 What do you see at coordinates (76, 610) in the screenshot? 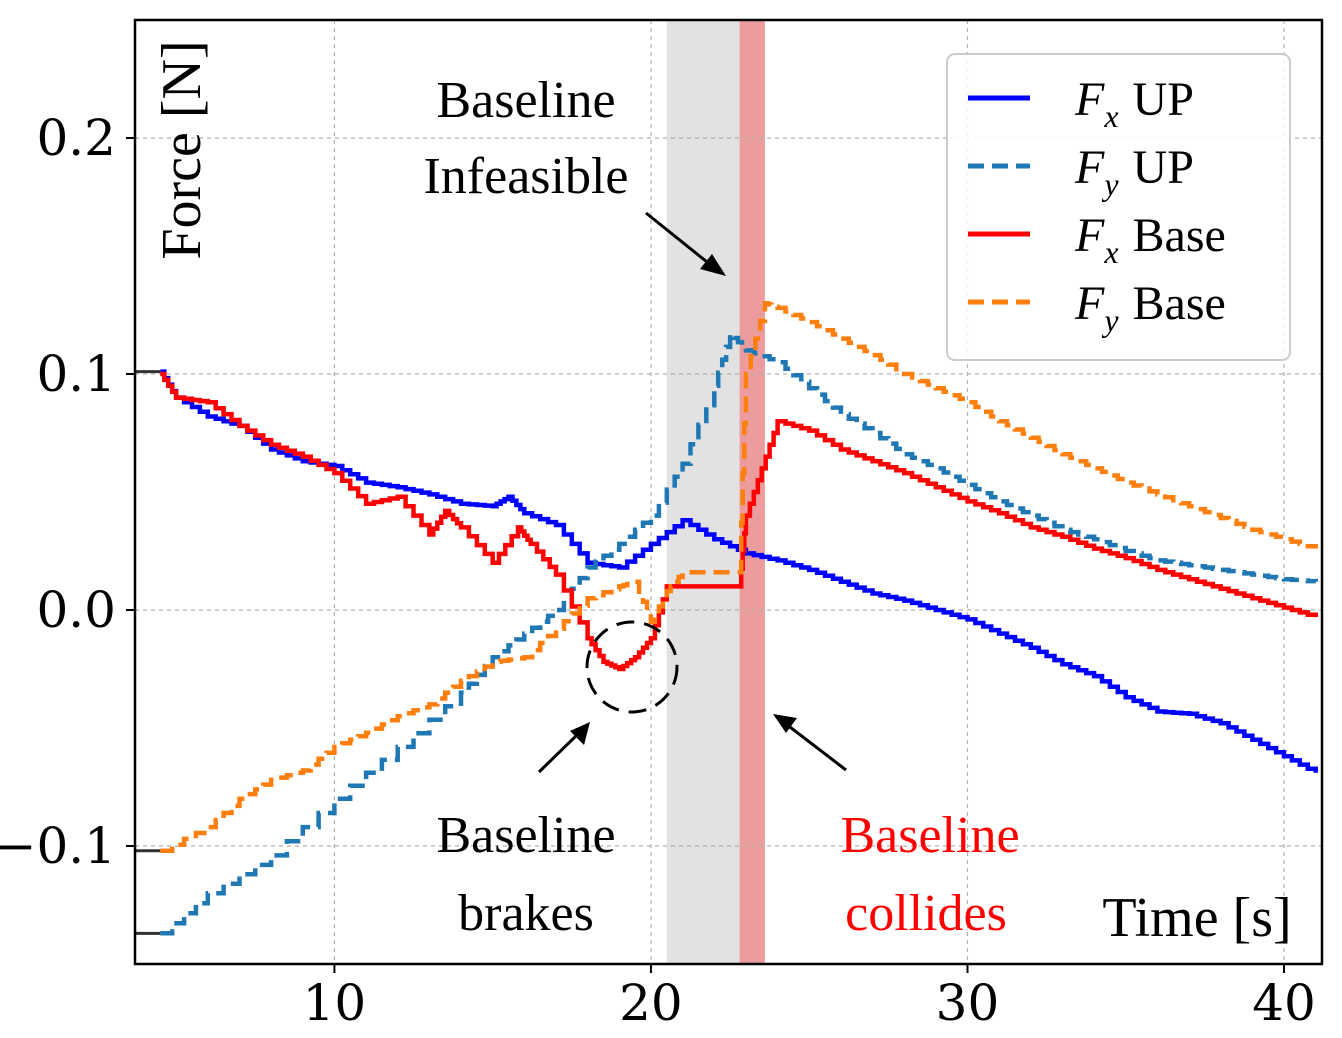
I see `y-tick-label-2: 0.0` at bounding box center [76, 610].